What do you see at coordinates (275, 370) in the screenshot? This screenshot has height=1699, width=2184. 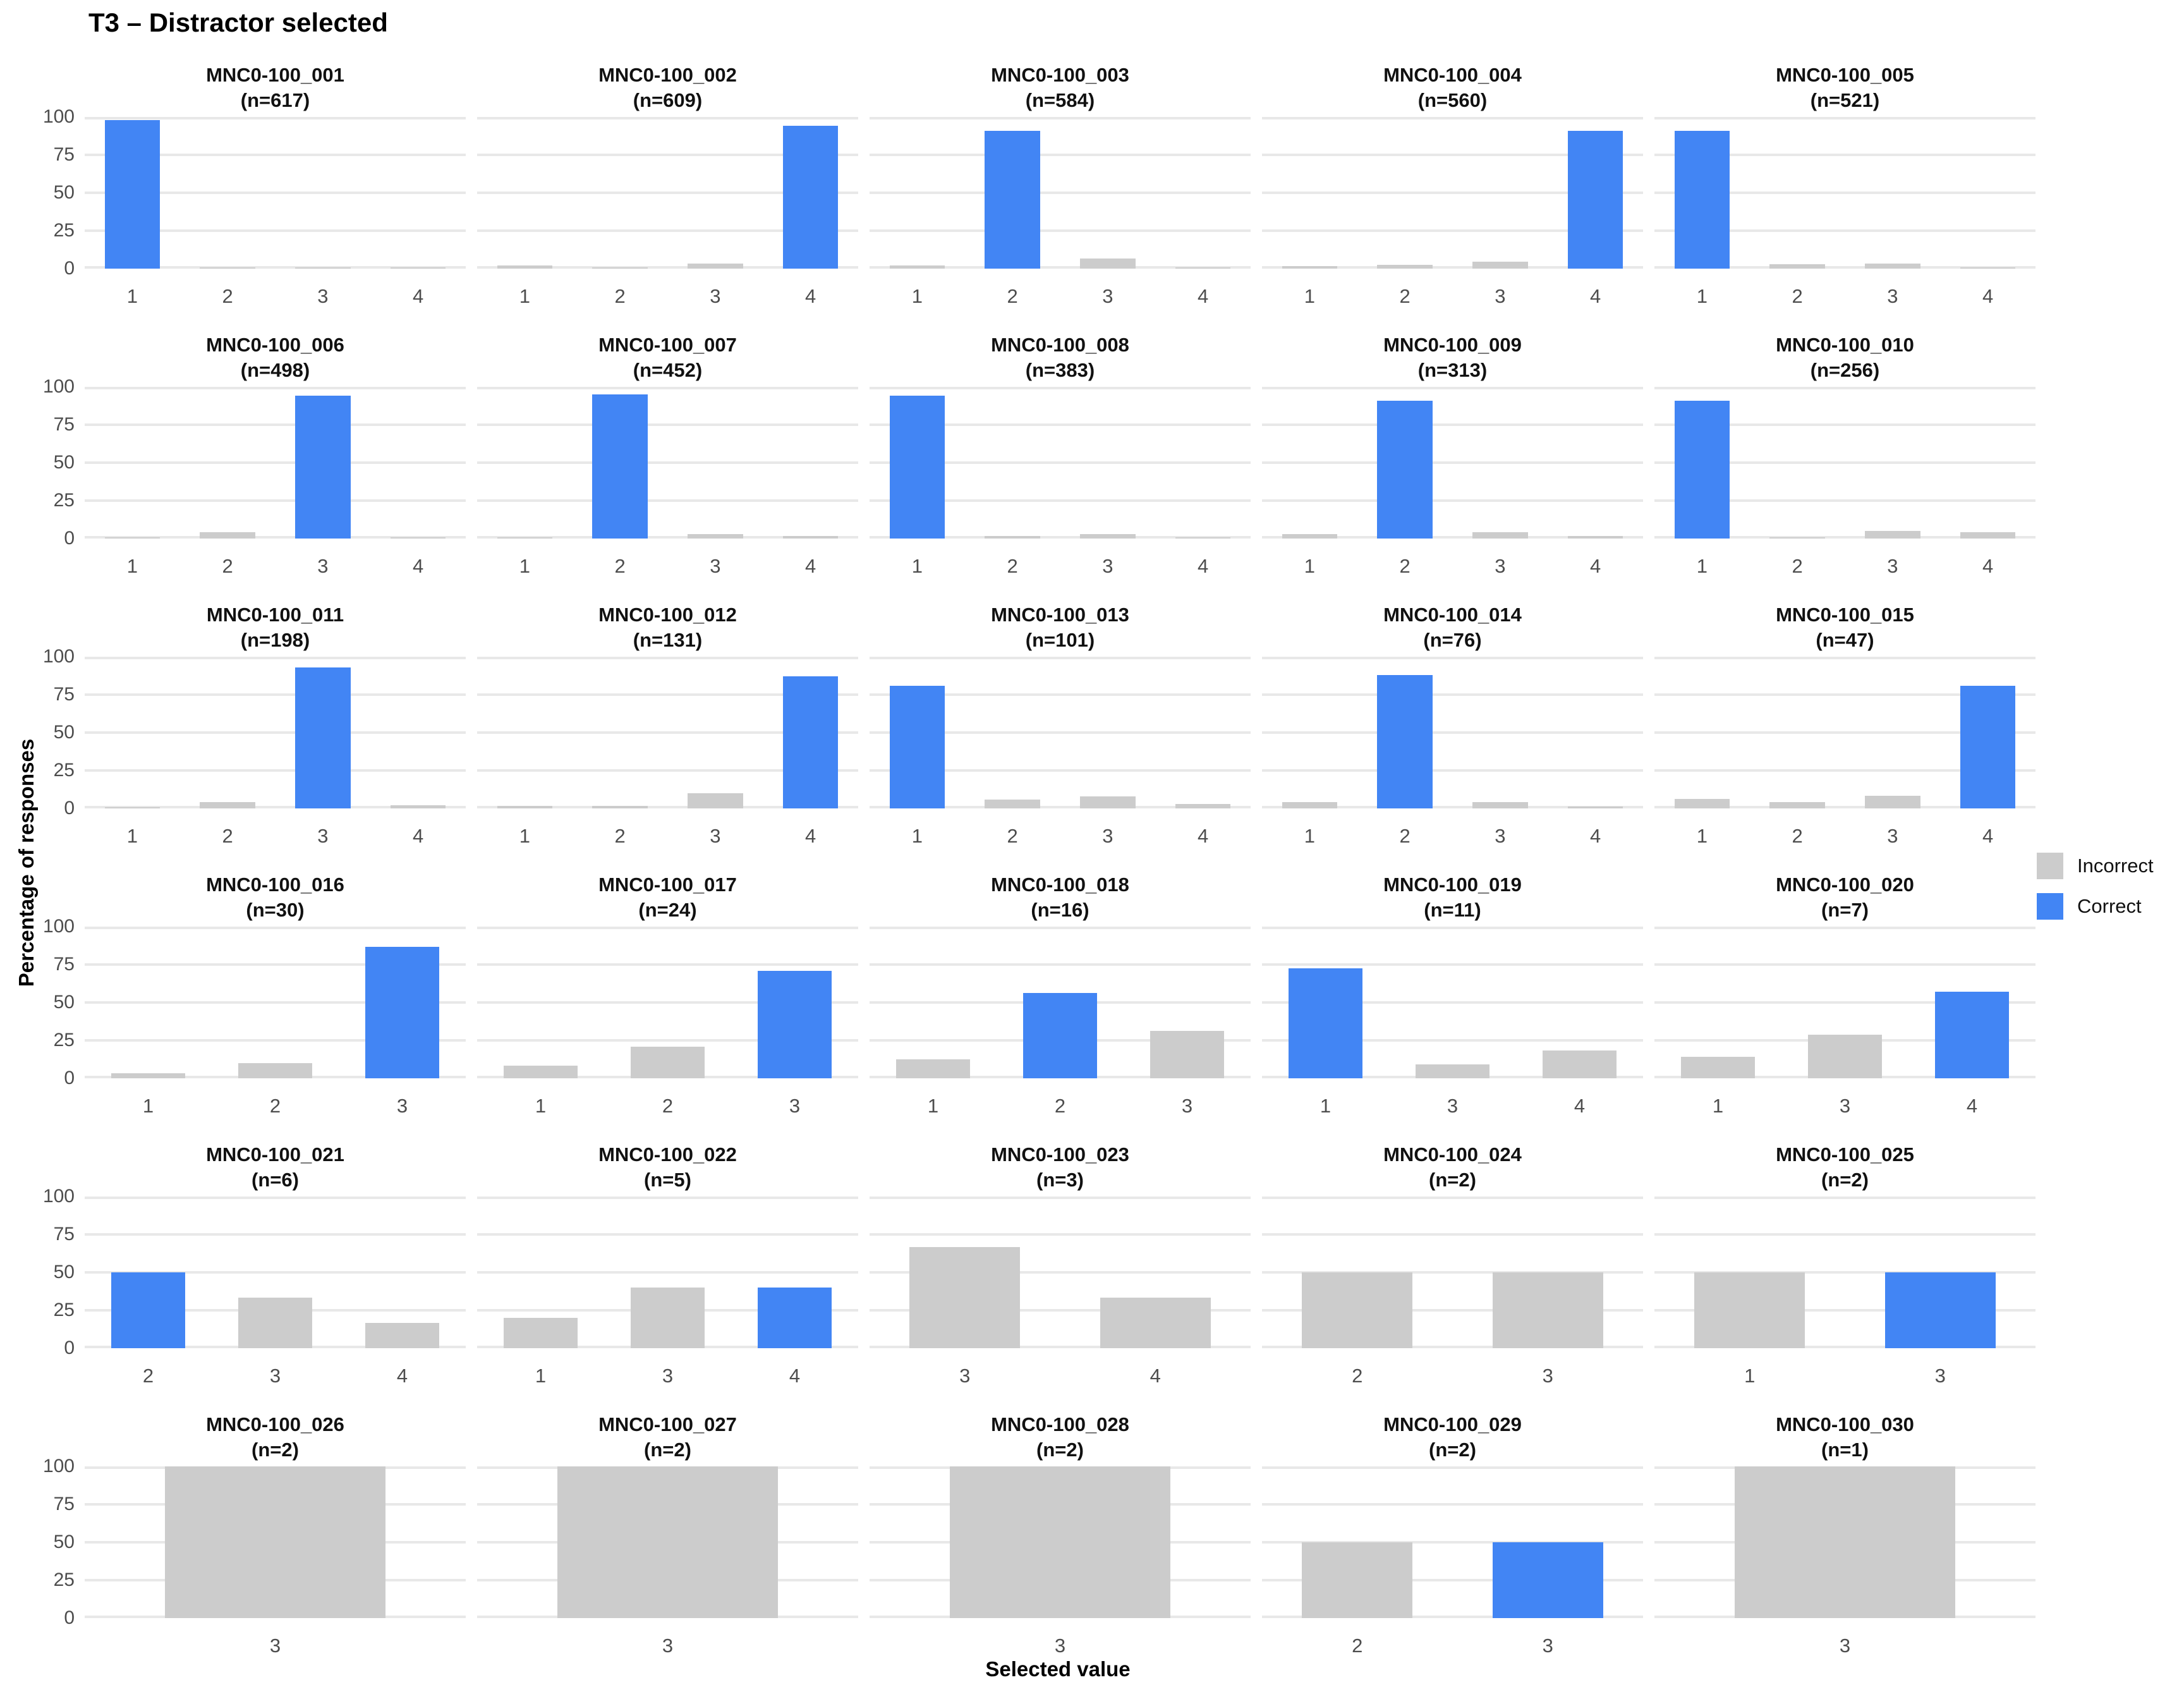 I see `facet-title-n: (n=498)` at bounding box center [275, 370].